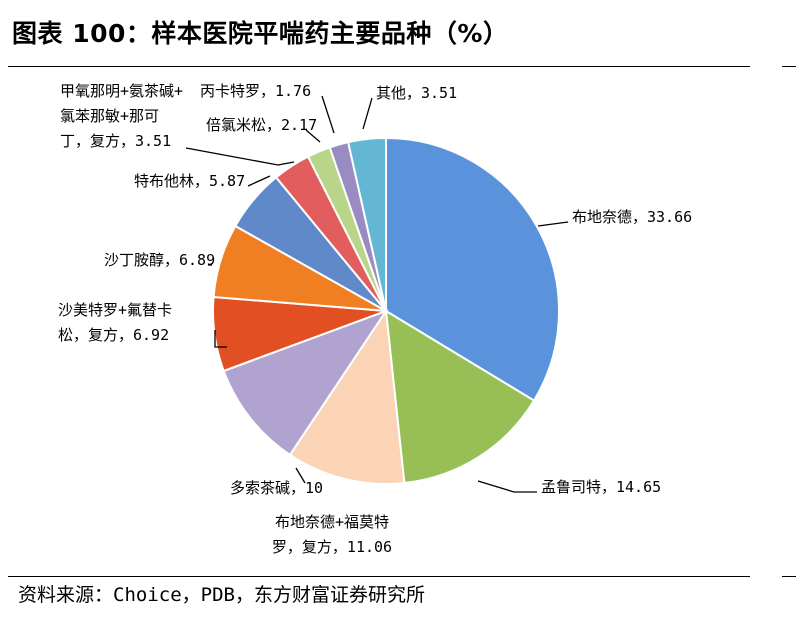 The width and height of the screenshot is (796, 621). Describe the element at coordinates (261, 125) in the screenshot. I see `slice-label: 倍氯米松，2.17` at that location.